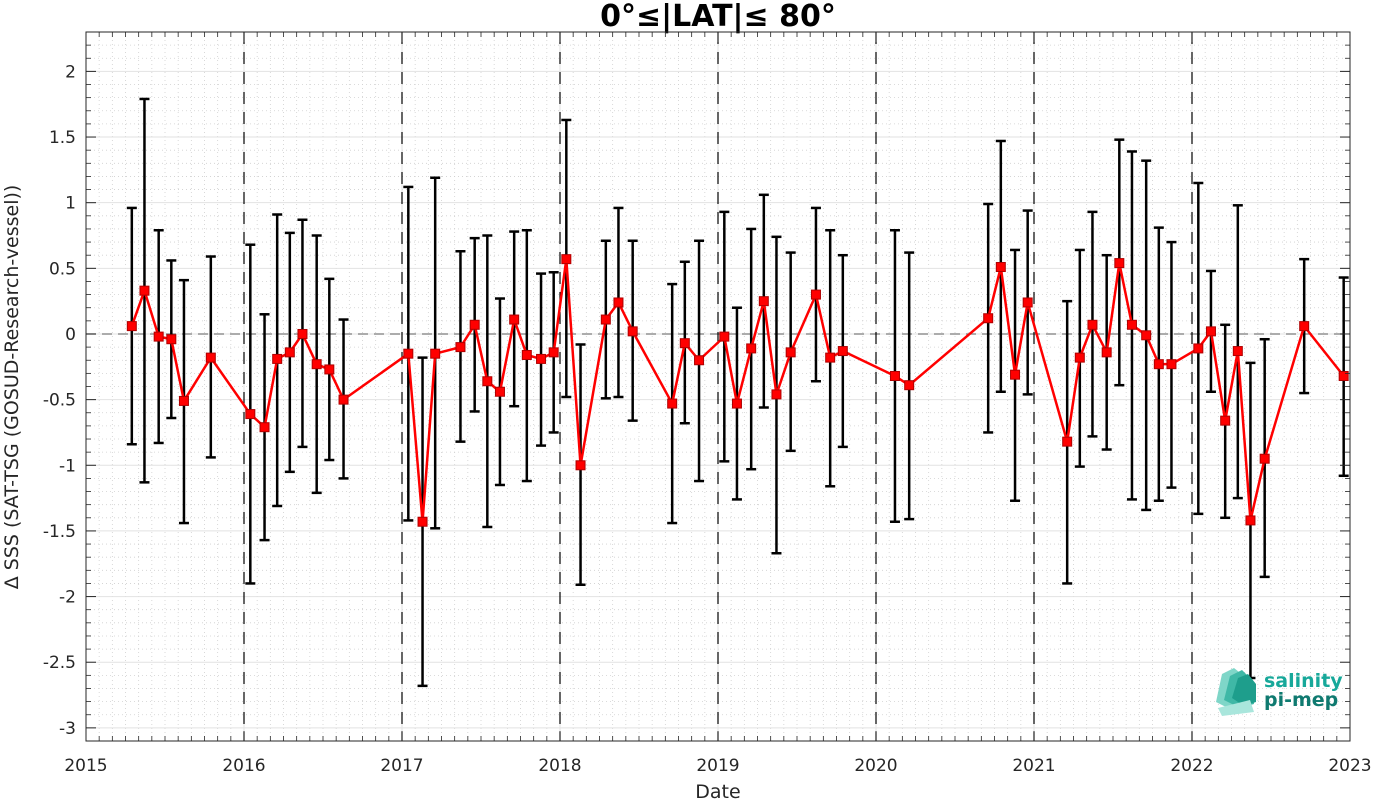  What do you see at coordinates (1301, 700) in the screenshot?
I see `logo-text-pi-mep: pi-mep` at bounding box center [1301, 700].